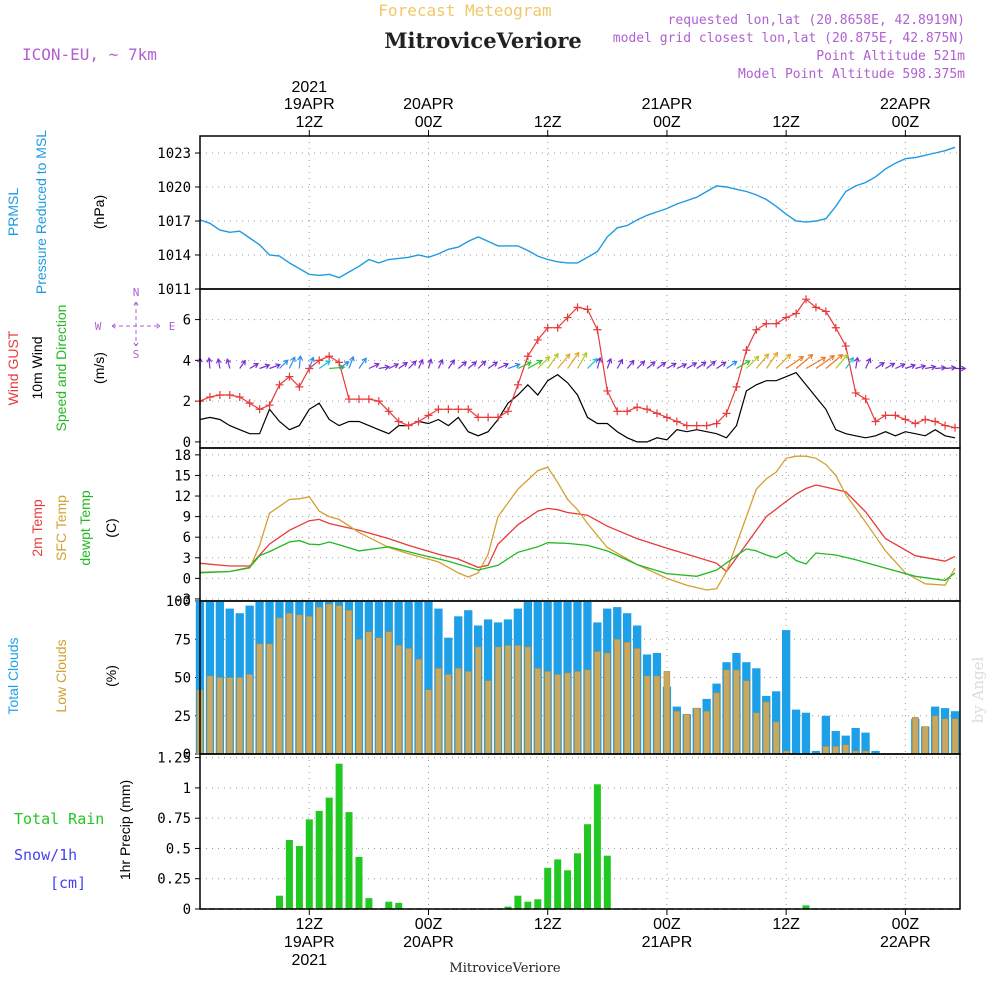 The image size is (1000, 1000). Describe the element at coordinates (309, 960) in the screenshot. I see `bottom-axis-year: 2021` at that location.